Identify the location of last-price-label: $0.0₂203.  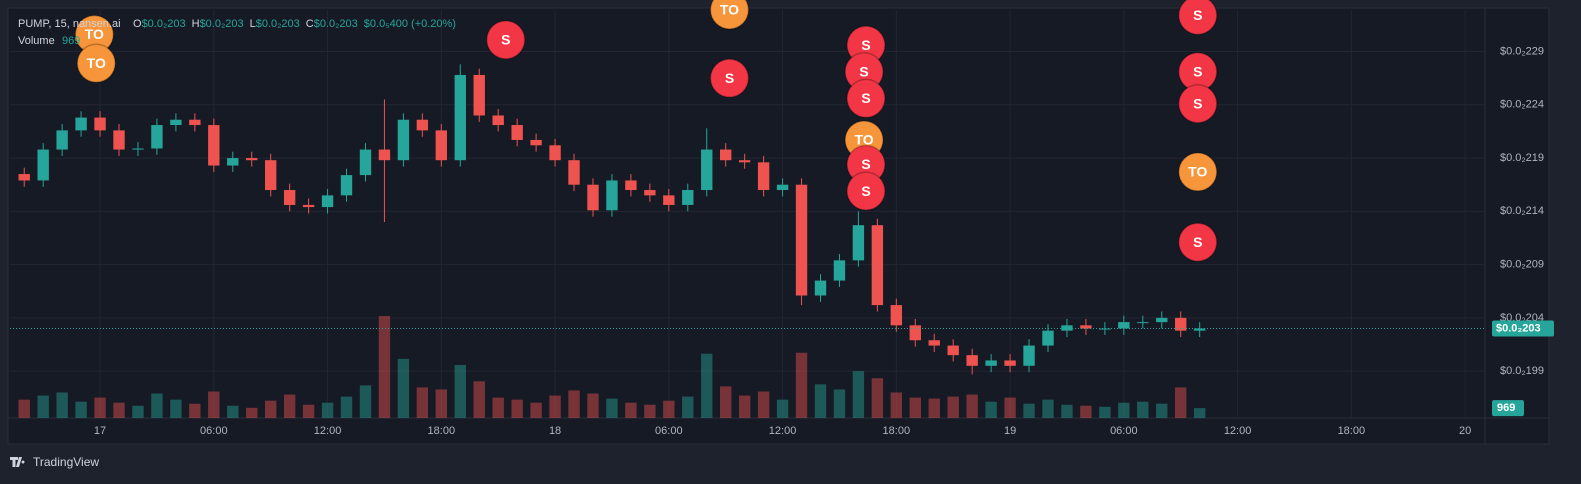
(1518, 328).